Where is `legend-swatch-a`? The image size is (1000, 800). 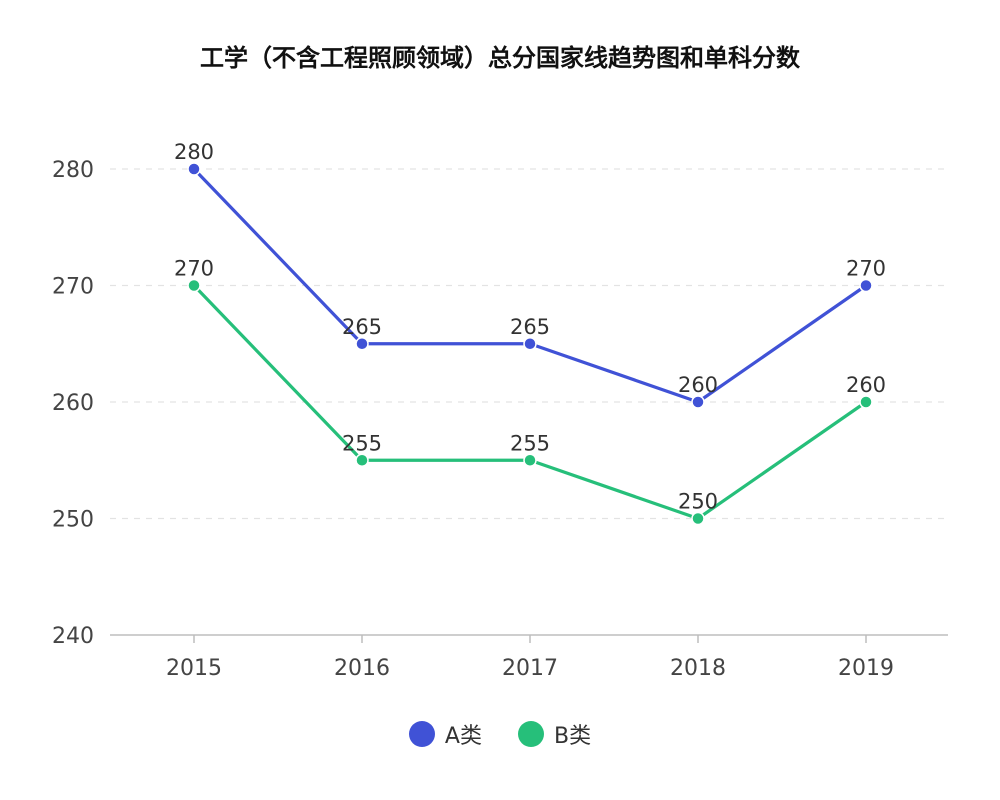
legend-swatch-a is located at coordinates (421, 734).